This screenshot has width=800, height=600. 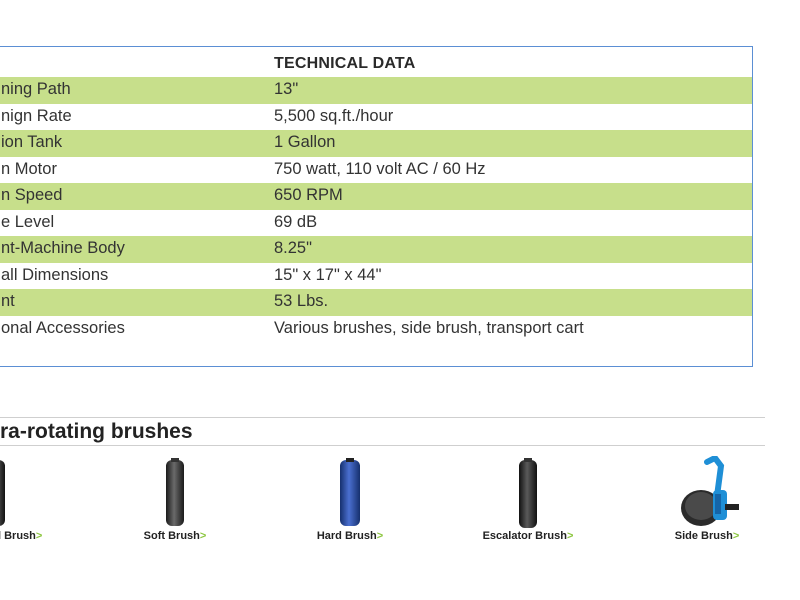 I want to click on spec-value: 650 RPM, so click(x=308, y=195).